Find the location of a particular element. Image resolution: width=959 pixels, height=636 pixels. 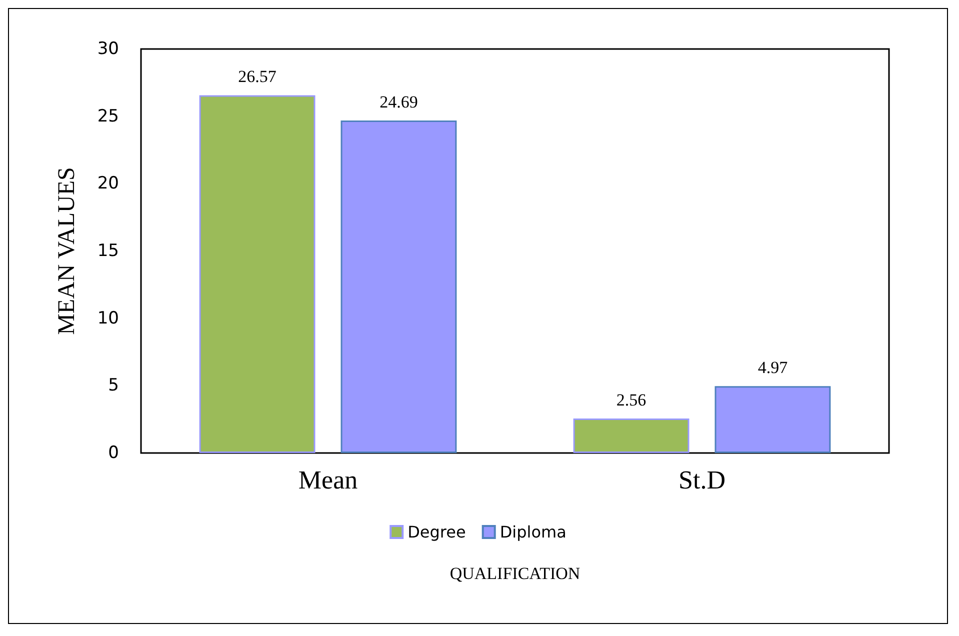

x-axis-title: QUALIFICATION is located at coordinates (515, 573).